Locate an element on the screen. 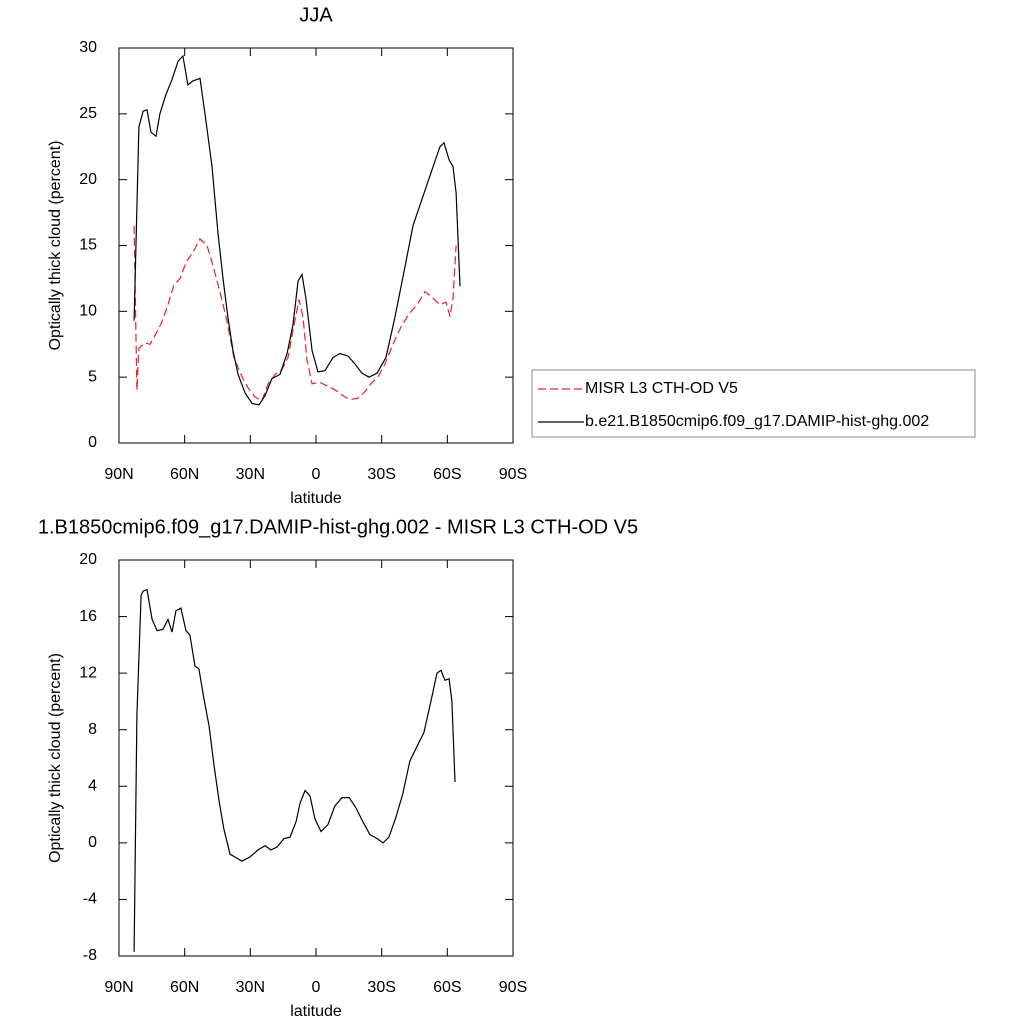 This screenshot has height=1024, width=1024. y-tick-label: 16 is located at coordinates (88, 616).